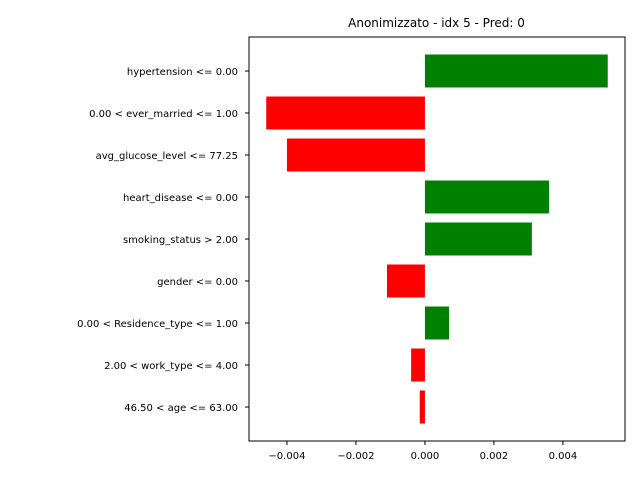  Describe the element at coordinates (436, 23) in the screenshot. I see `chart-title: Anonimizzato - idx 5 - Pred: 0` at that location.